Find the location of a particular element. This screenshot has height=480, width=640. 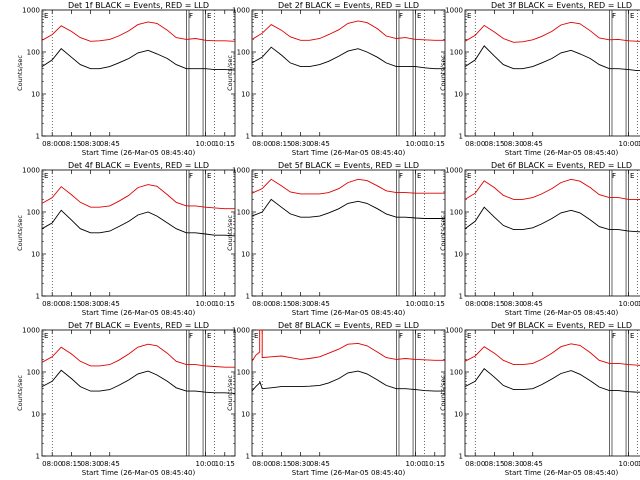

panel-title: Det 8f BLACK = Events, RED = LLD is located at coordinates (348, 325).